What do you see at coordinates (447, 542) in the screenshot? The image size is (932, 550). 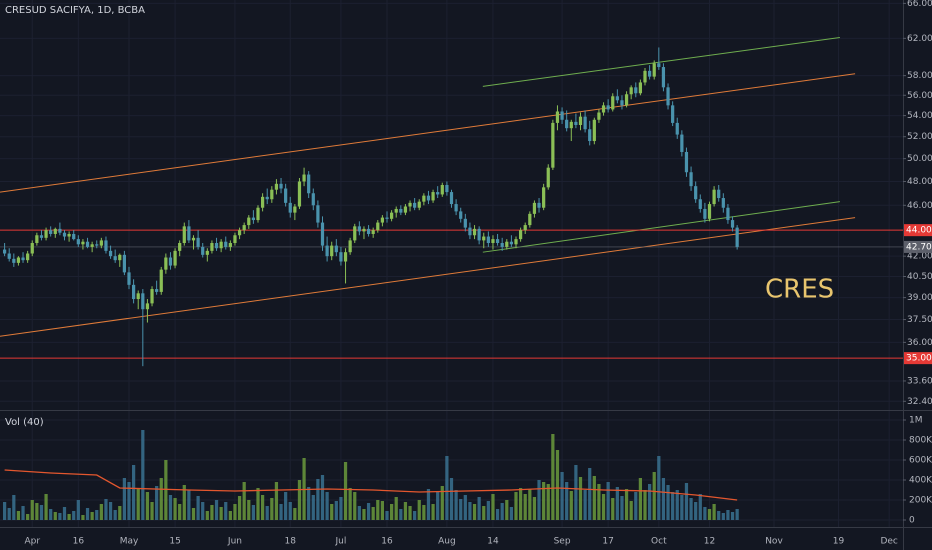 I see `x-tick-label: Aug` at bounding box center [447, 542].